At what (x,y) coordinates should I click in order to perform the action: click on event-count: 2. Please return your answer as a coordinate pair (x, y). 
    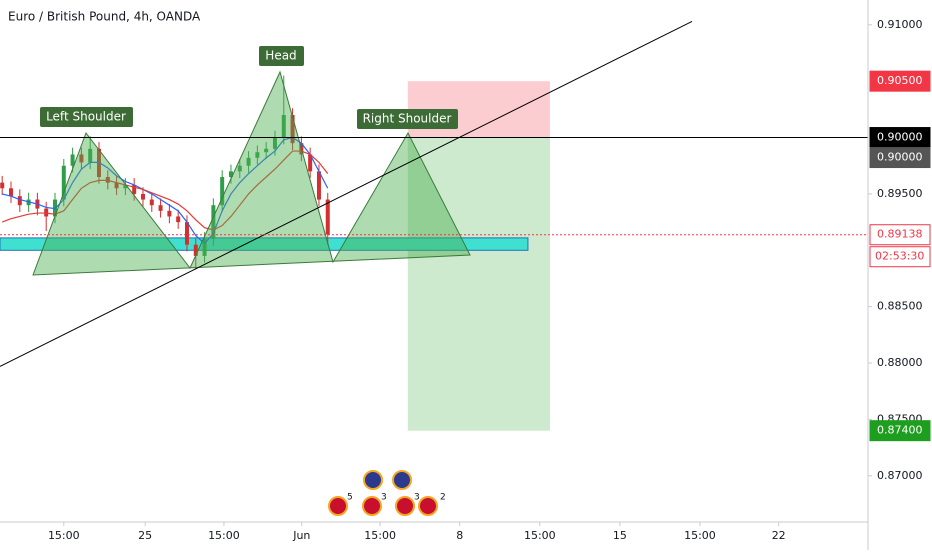
    Looking at the image, I should click on (443, 498).